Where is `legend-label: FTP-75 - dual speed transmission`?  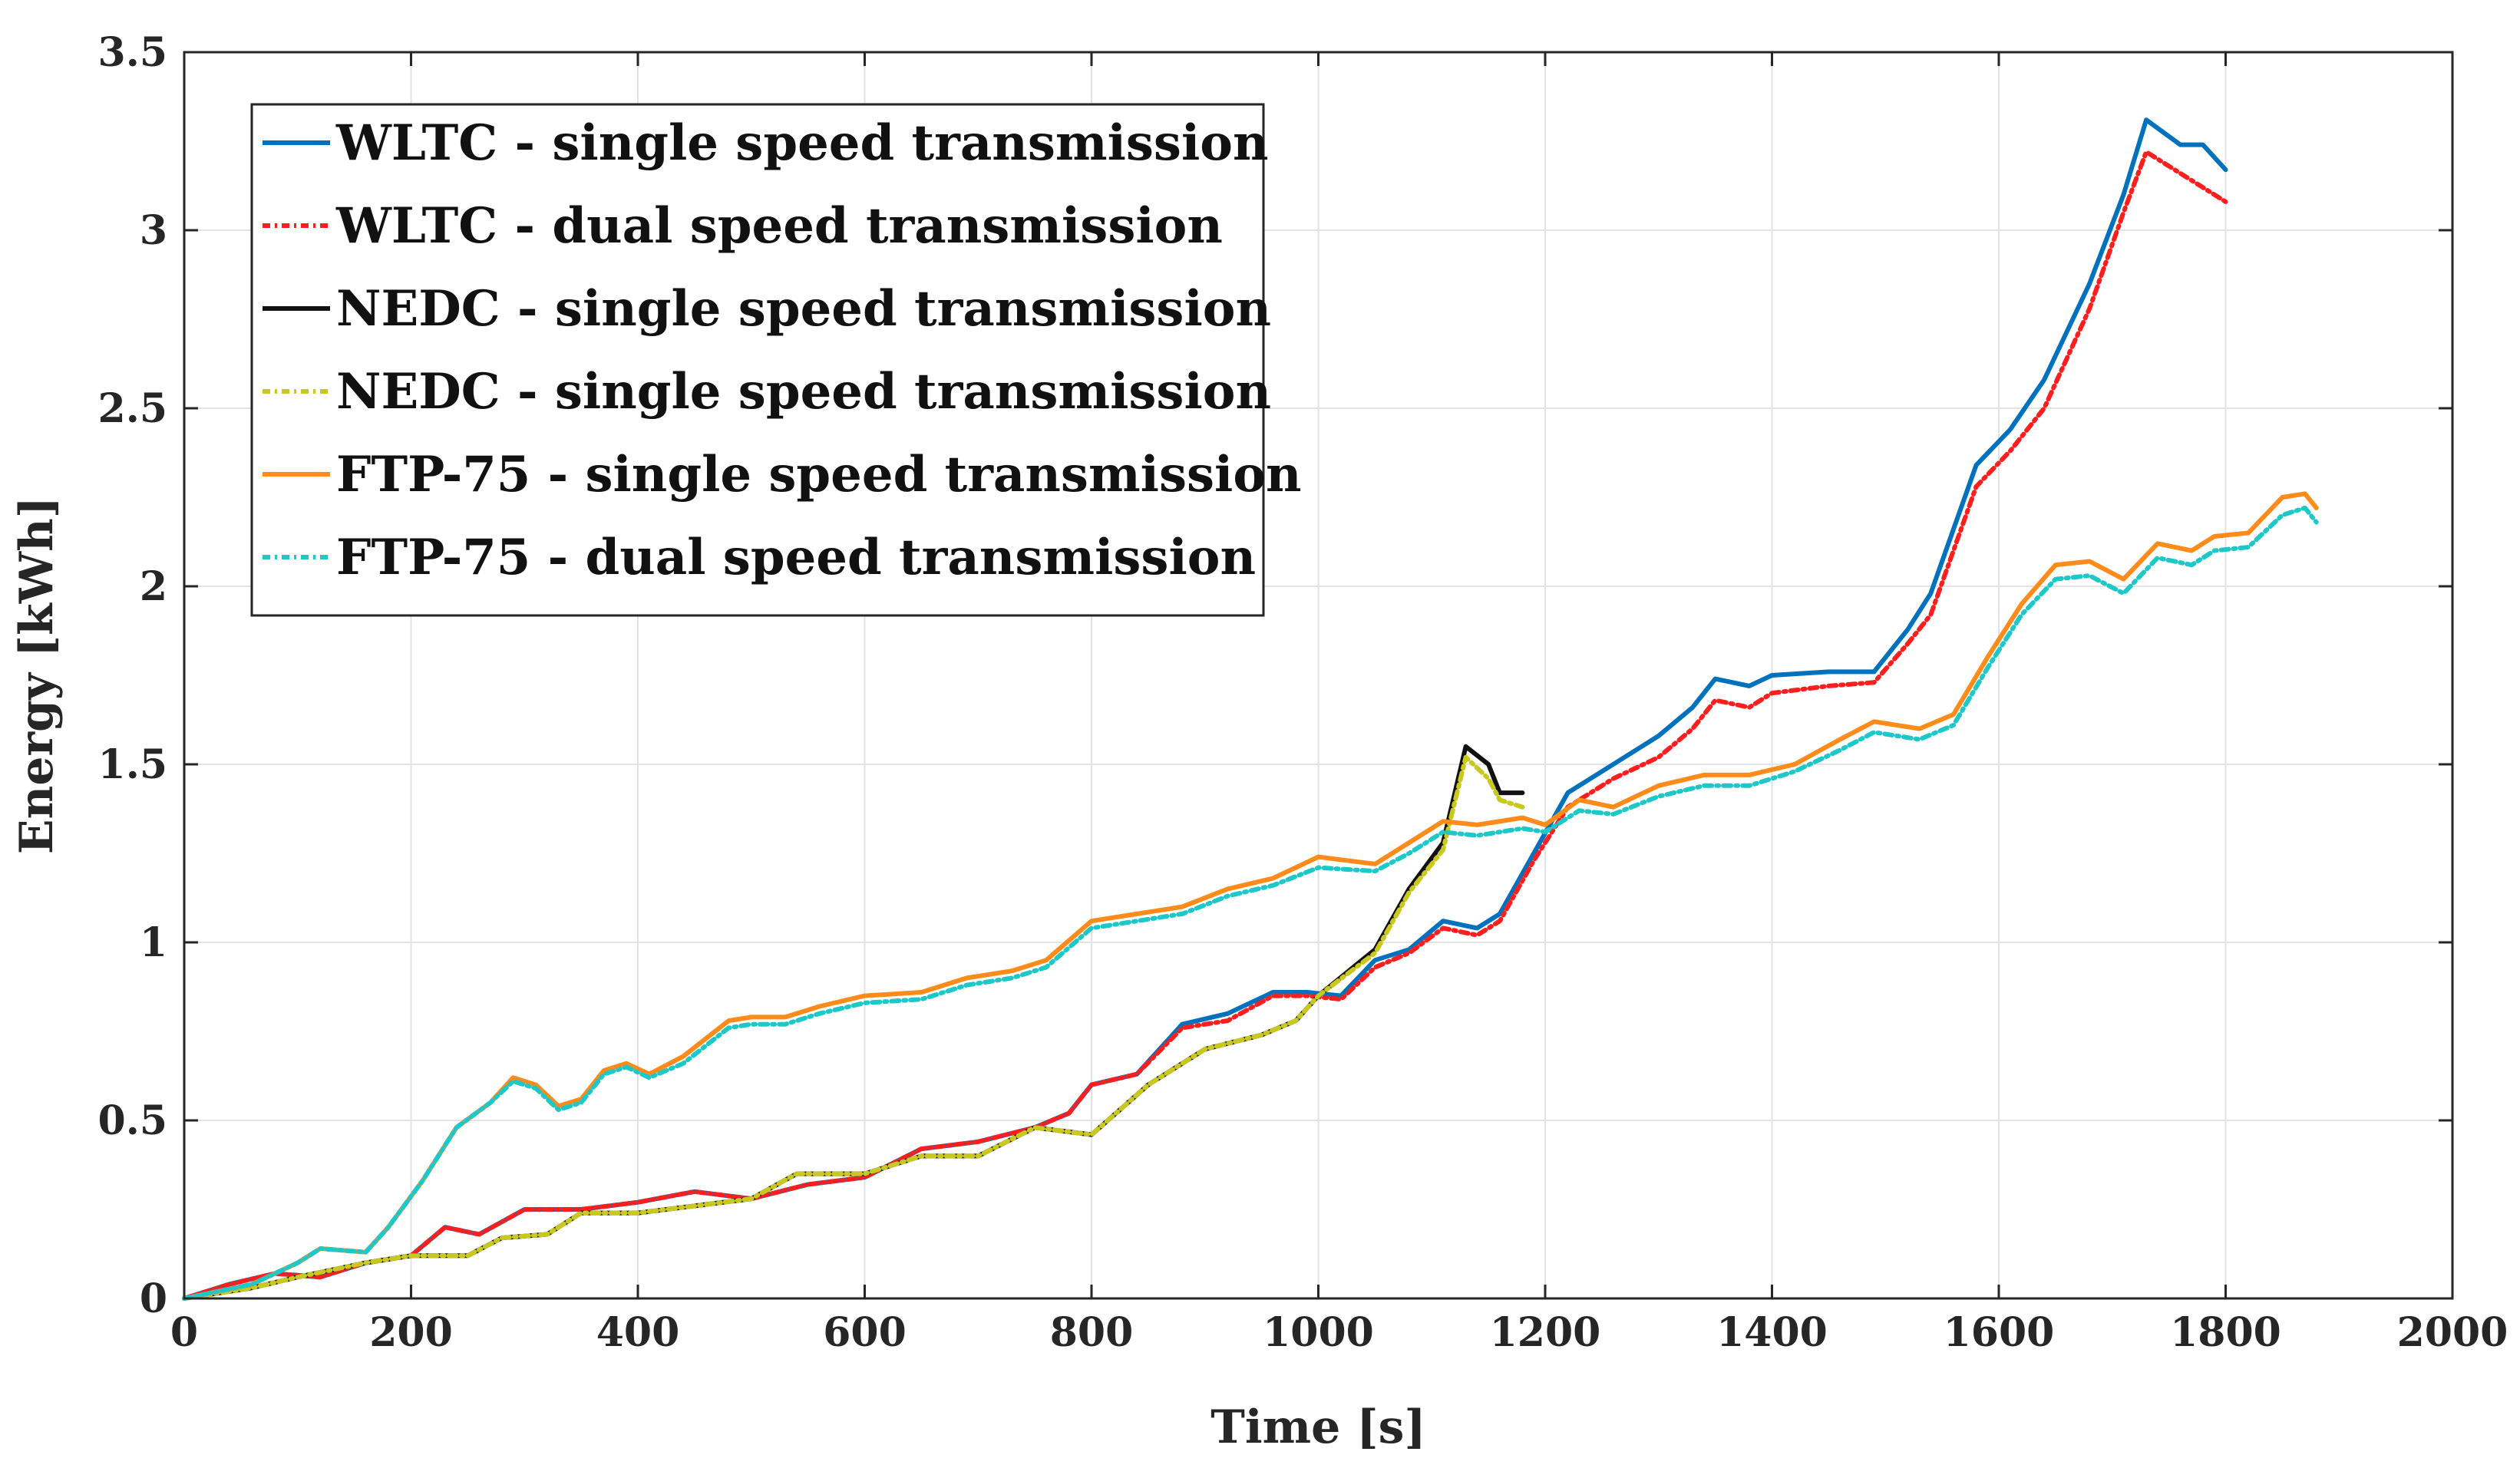 legend-label: FTP-75 - dual speed transmission is located at coordinates (796, 557).